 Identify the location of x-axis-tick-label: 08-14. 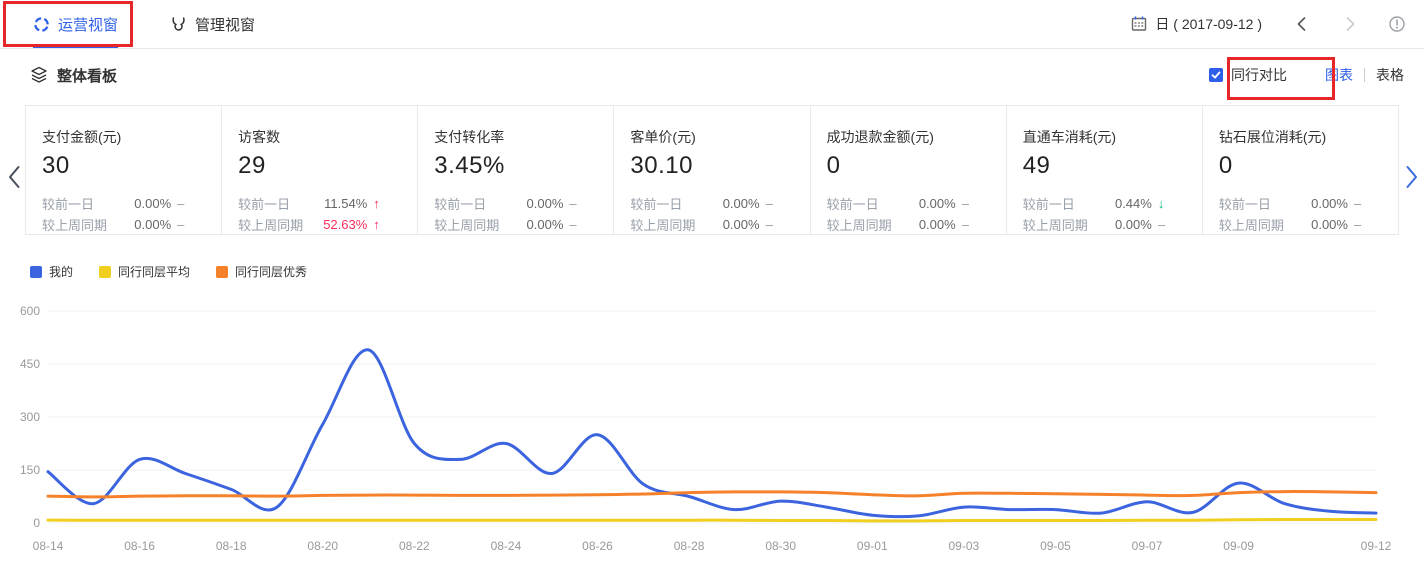
(48, 546).